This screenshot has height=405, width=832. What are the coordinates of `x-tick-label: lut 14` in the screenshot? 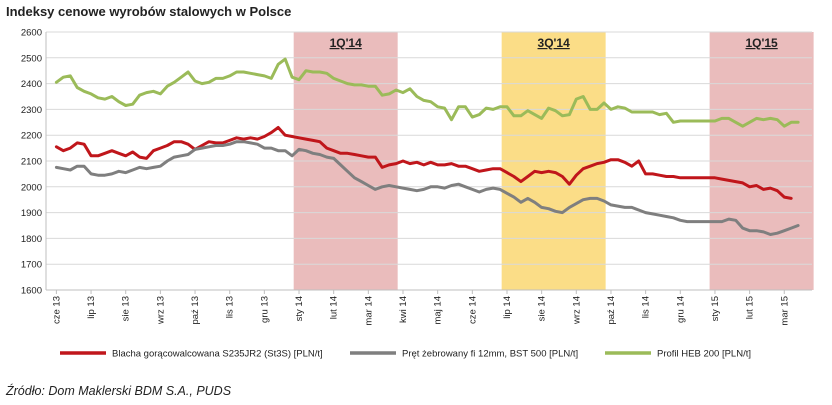 It's located at (334, 307).